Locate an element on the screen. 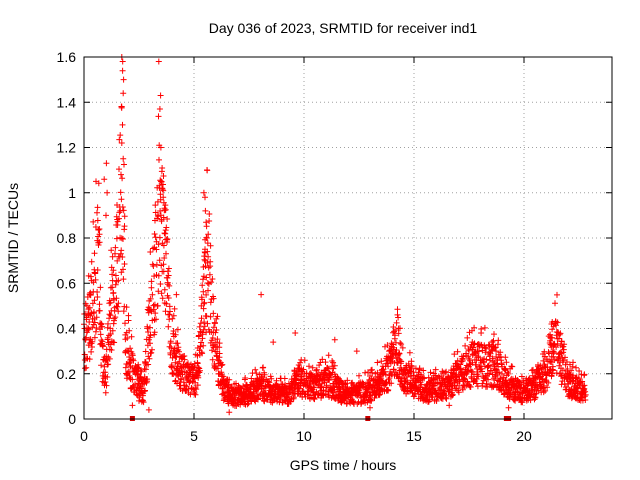 This screenshot has height=480, width=640. x-tick-label: 15 is located at coordinates (414, 436).